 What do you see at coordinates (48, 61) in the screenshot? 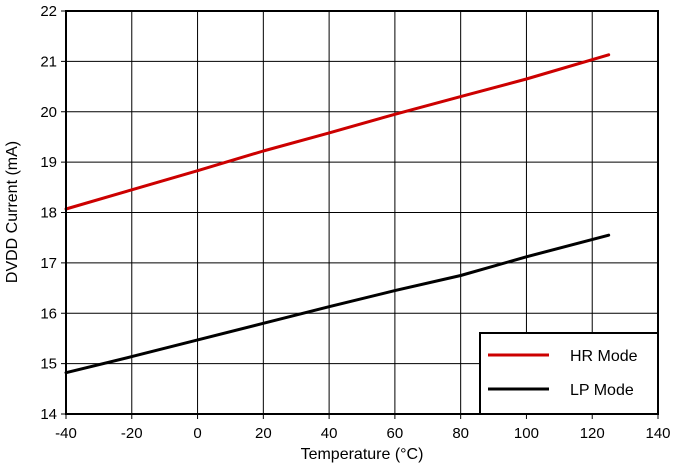
I see `y-tick-label-21: 21` at bounding box center [48, 61].